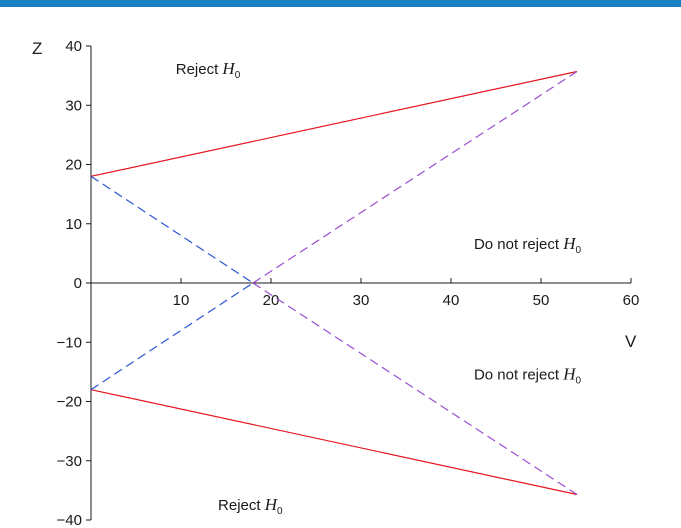 This screenshot has height=528, width=681. I want to click on y-tick-label: −10, so click(69, 342).